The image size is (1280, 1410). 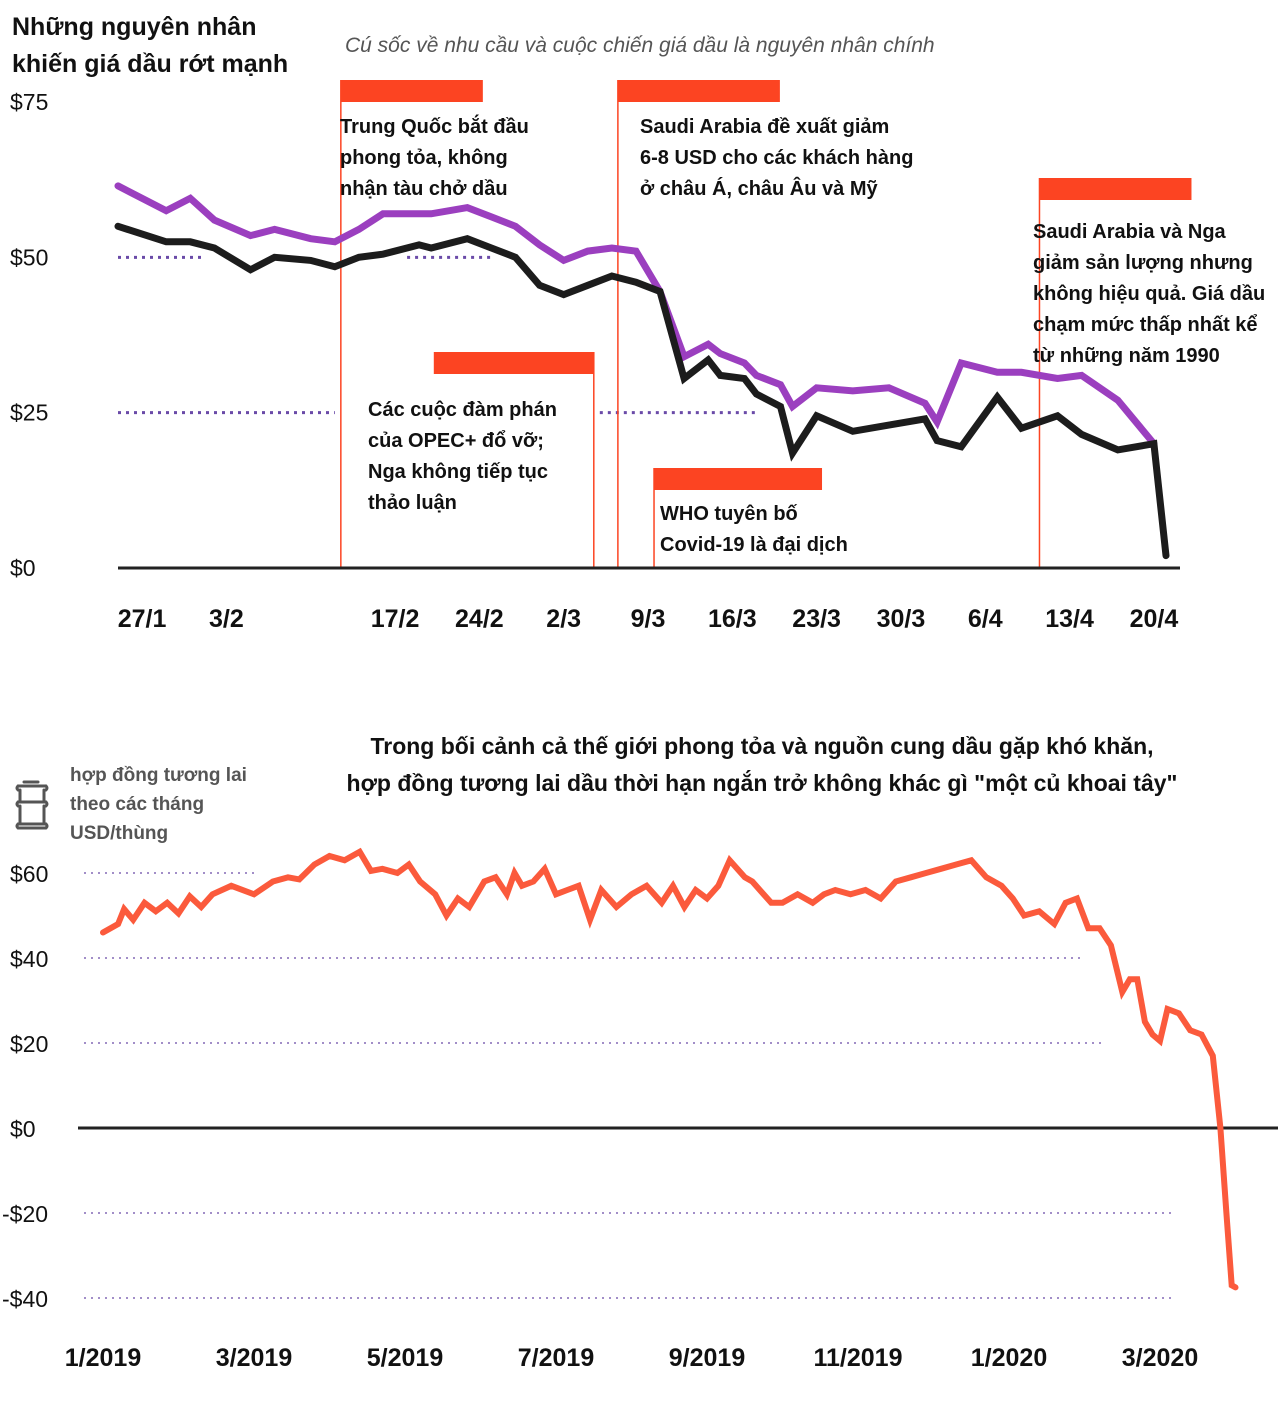 I want to click on x-tick-label: 1/2020, so click(x=1009, y=1358).